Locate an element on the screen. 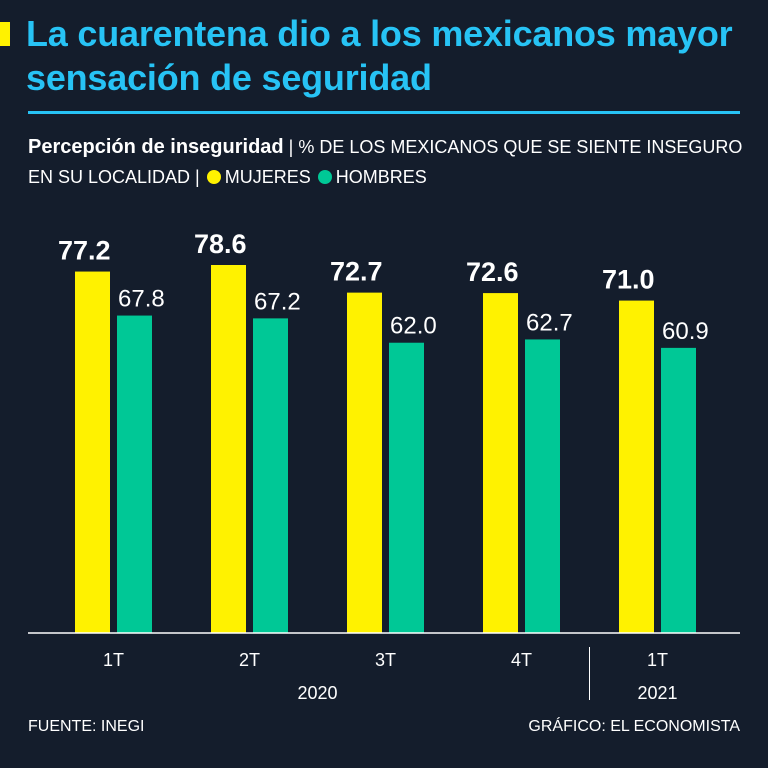  year-label: 2020 is located at coordinates (317, 693).